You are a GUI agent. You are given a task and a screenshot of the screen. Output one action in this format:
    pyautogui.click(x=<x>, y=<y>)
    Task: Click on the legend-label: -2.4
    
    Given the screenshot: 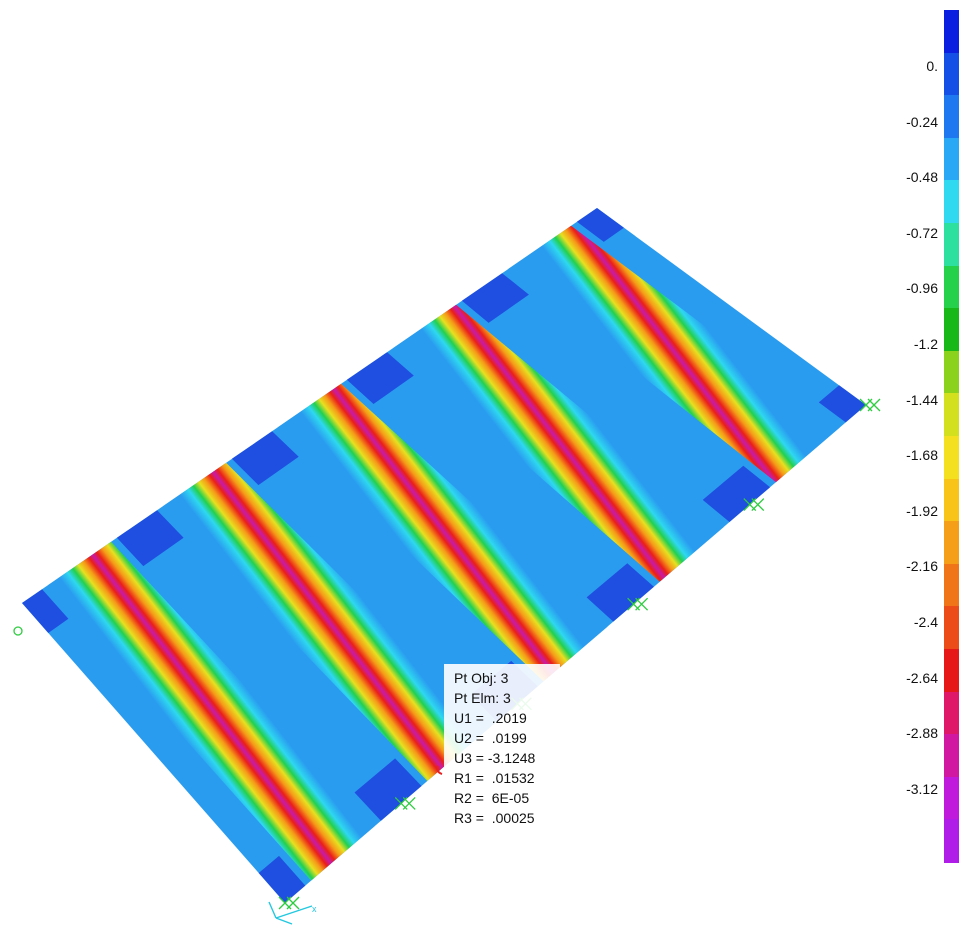 What is the action you would take?
    pyautogui.click(x=469, y=622)
    